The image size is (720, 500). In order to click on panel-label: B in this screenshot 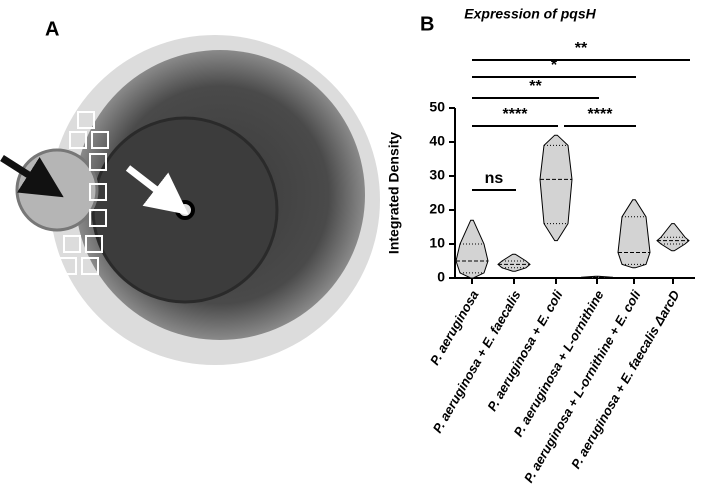, I will do `click(427, 24)`.